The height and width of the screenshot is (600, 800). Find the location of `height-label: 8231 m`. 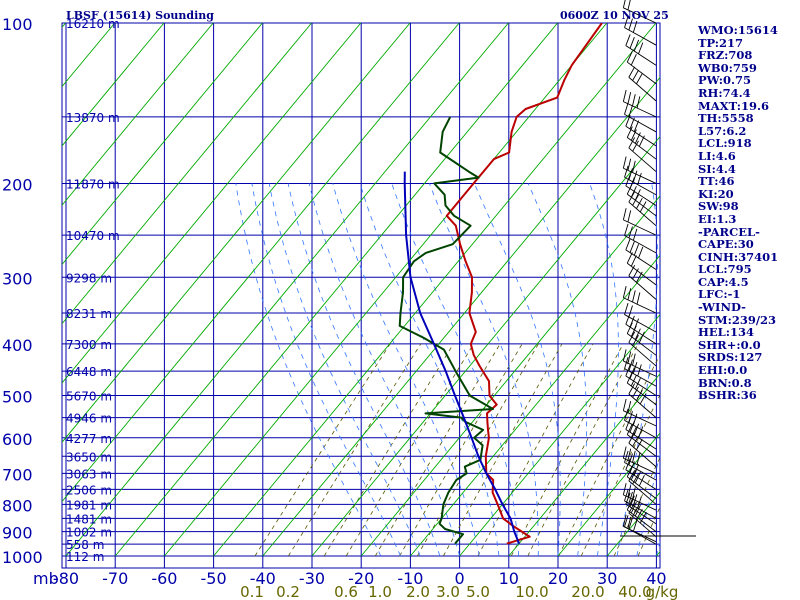

height-label: 8231 m is located at coordinates (89, 314).